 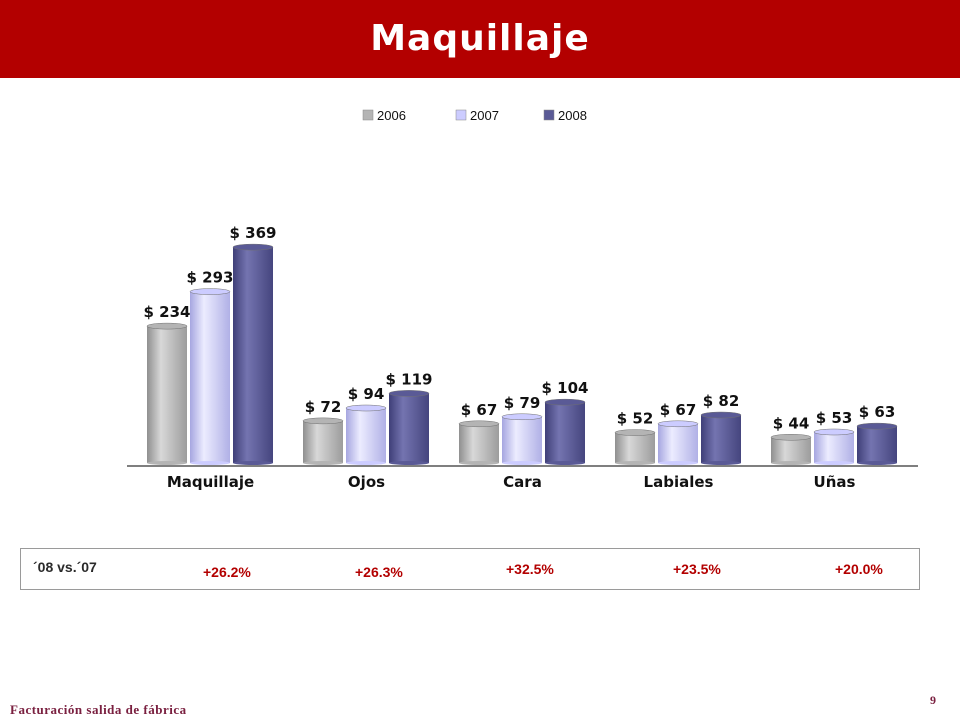 I want to click on bar-base-maquillaje-2007, so click(x=210, y=463).